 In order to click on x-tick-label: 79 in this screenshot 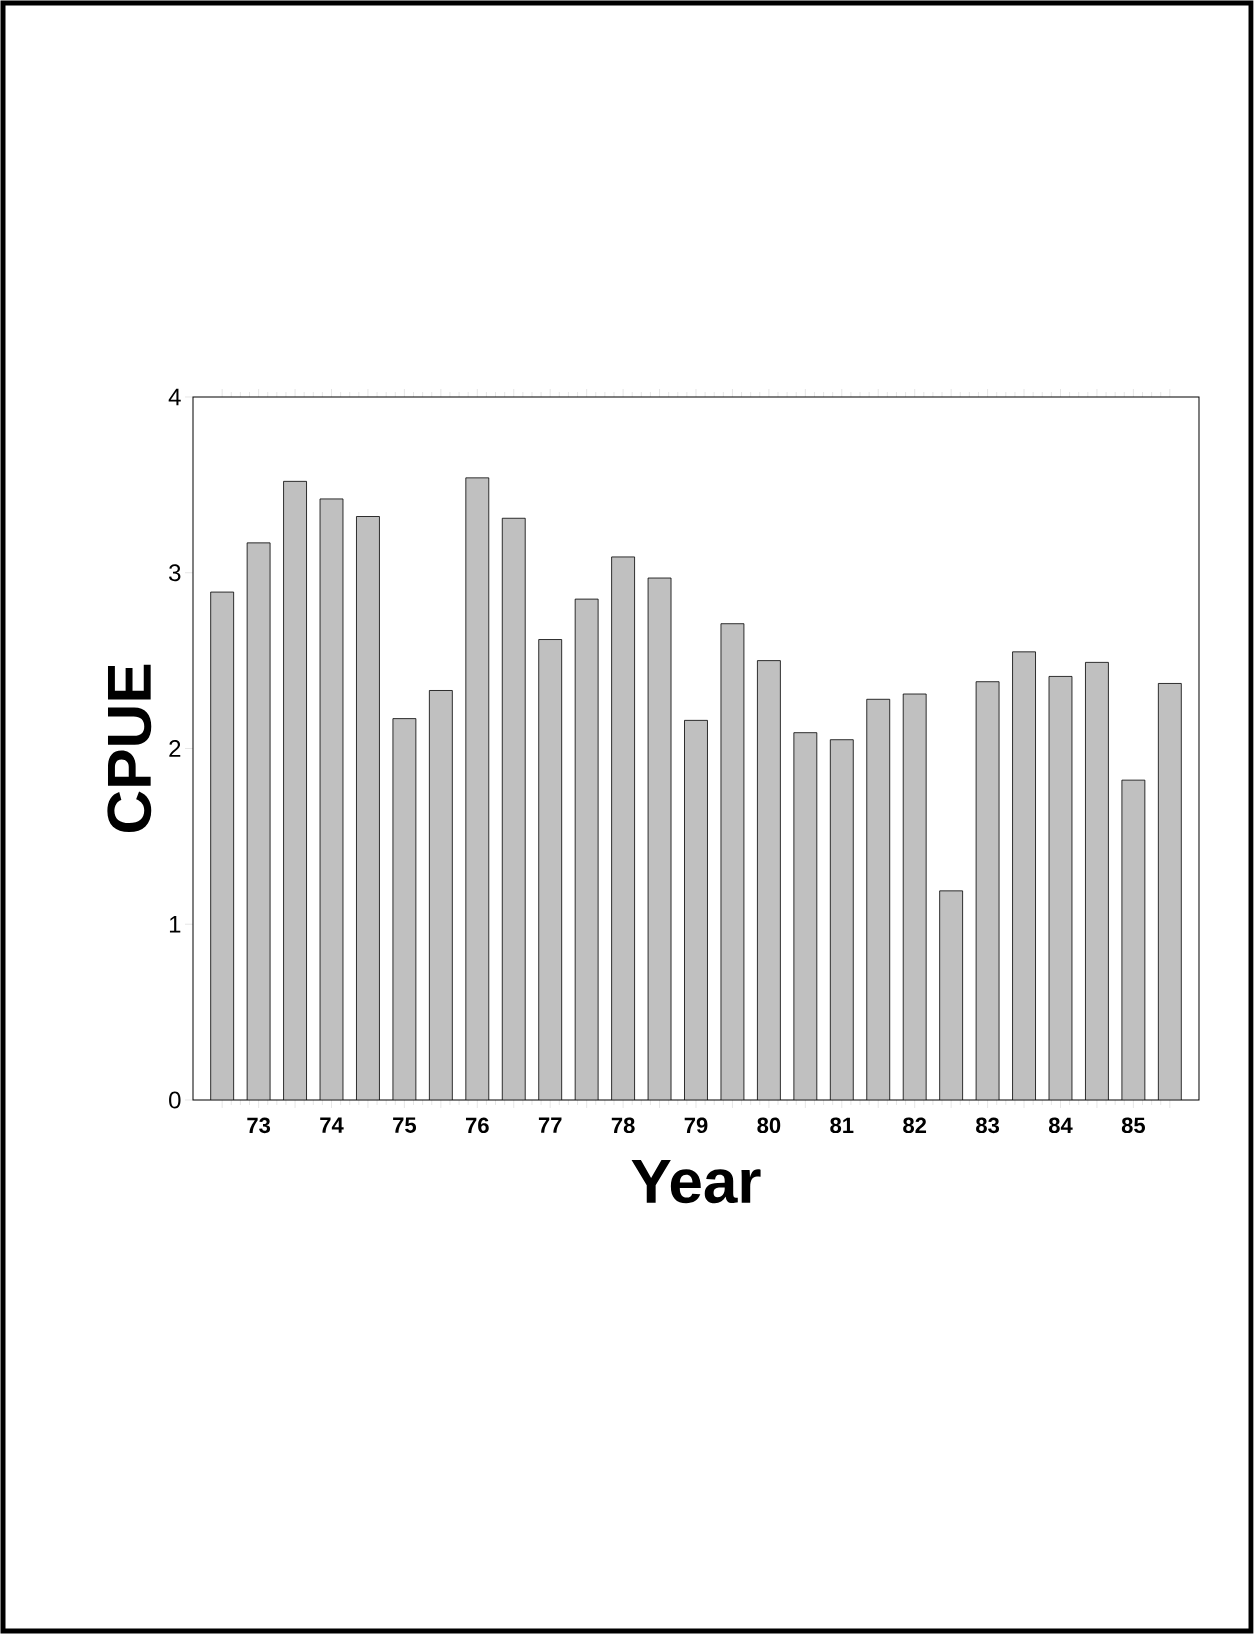, I will do `click(696, 1125)`.